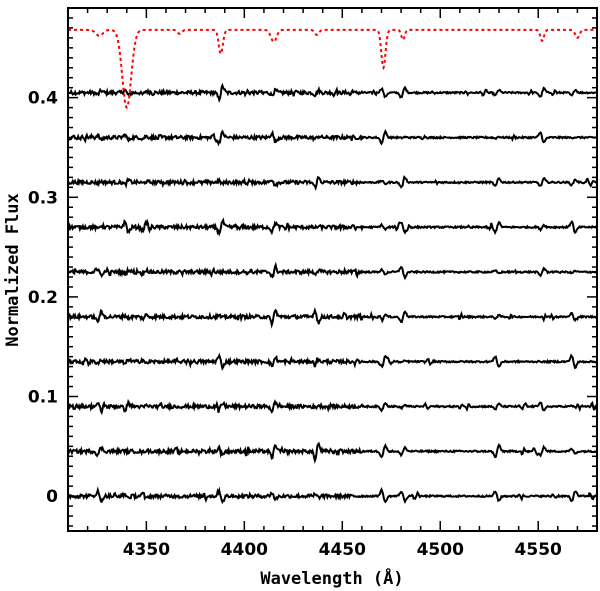 The height and width of the screenshot is (591, 600). What do you see at coordinates (342, 550) in the screenshot?
I see `x-tick-label: 4450` at bounding box center [342, 550].